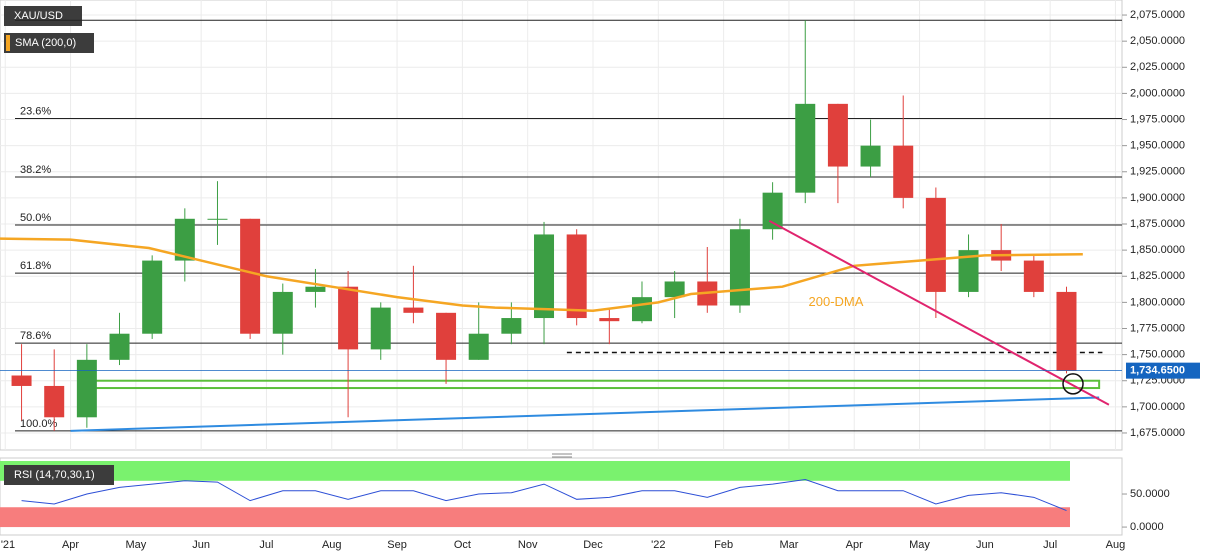 This screenshot has width=1207, height=555. What do you see at coordinates (1157, 15) in the screenshot?
I see `y-tick-label: 2,075.0000` at bounding box center [1157, 15].